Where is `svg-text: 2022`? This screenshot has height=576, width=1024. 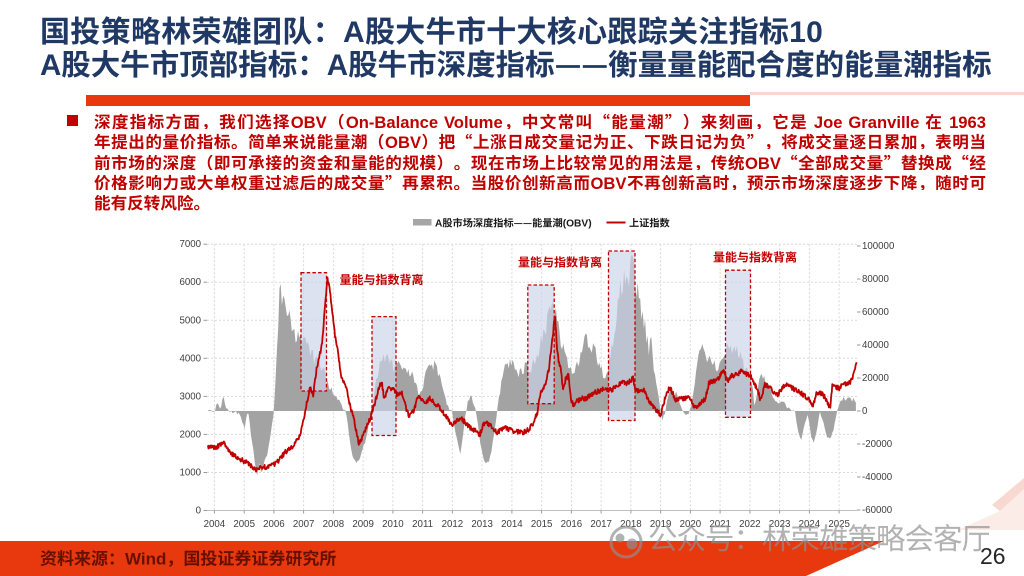
svg-text: 2022 is located at coordinates (750, 524).